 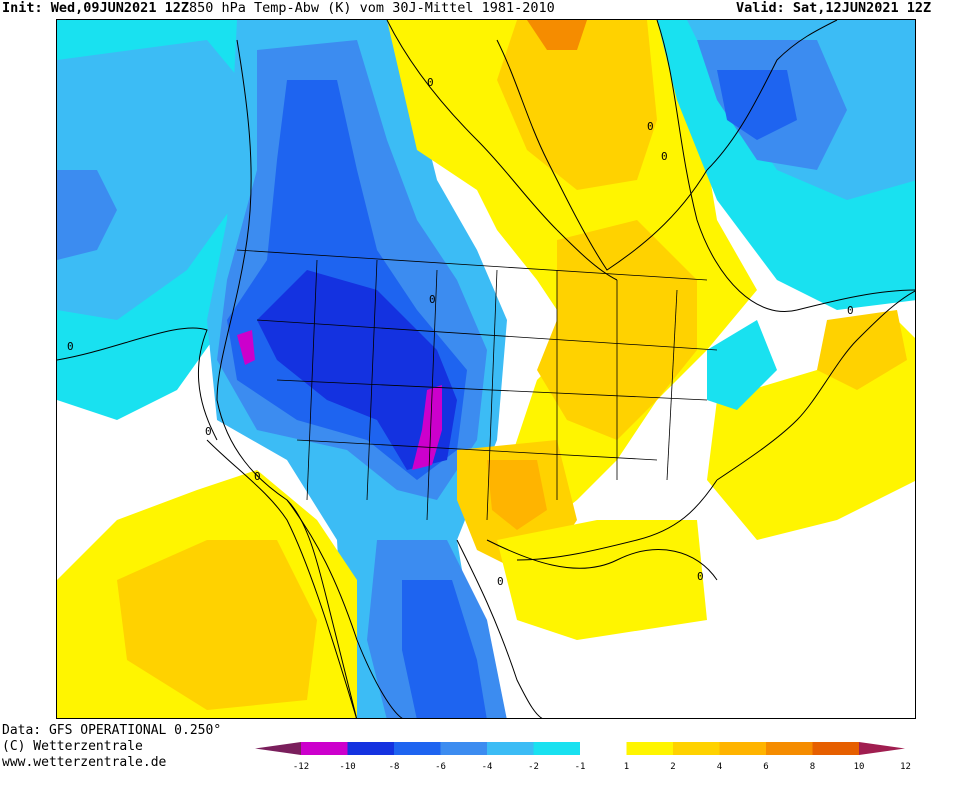 I want to click on legend-tick-label: -8, so click(x=394, y=767).